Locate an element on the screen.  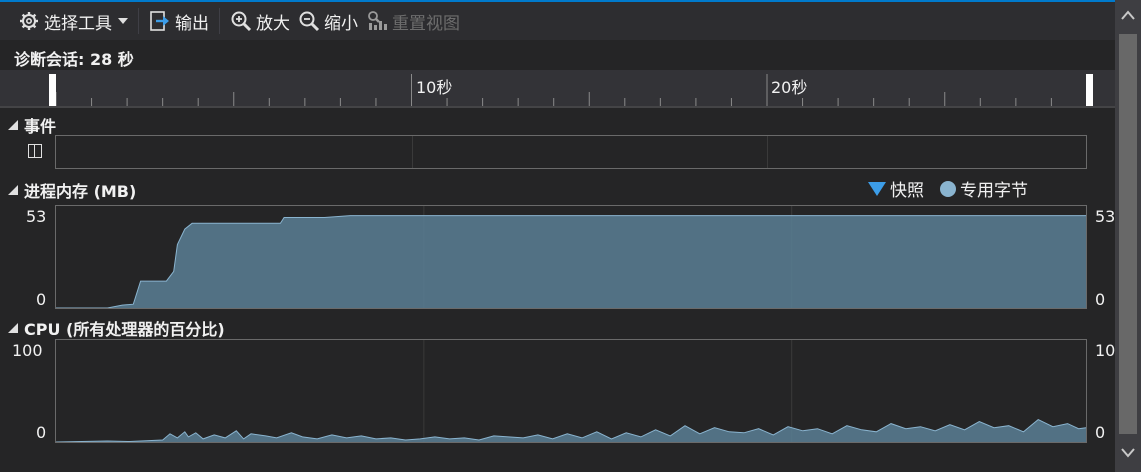
gear-icon is located at coordinates (29, 21).